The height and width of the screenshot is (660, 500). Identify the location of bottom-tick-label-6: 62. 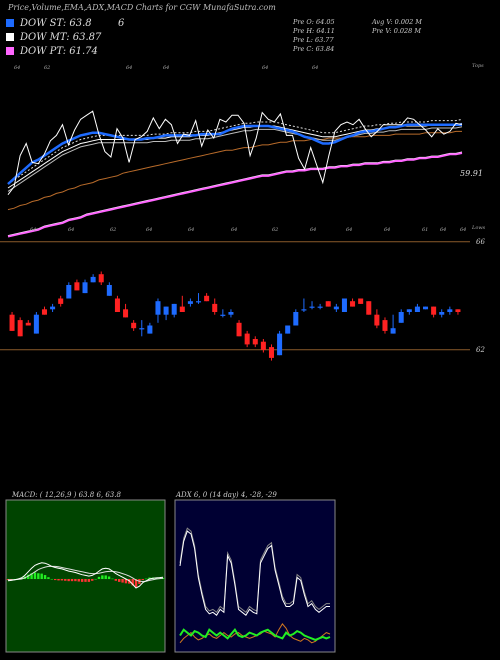
(275, 230).